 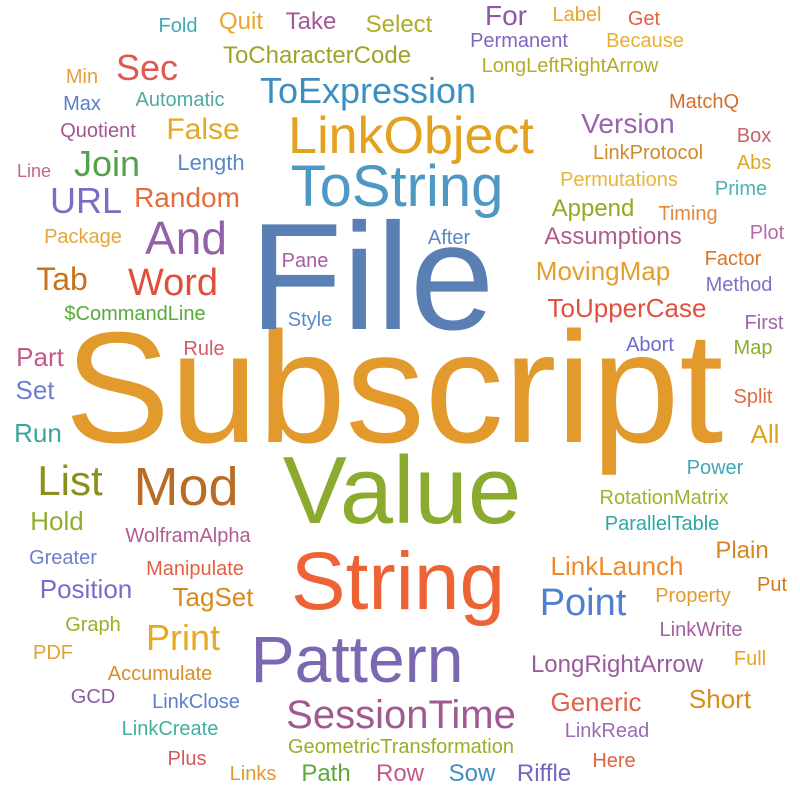 What do you see at coordinates (40, 357) in the screenshot?
I see `word-part: Part` at bounding box center [40, 357].